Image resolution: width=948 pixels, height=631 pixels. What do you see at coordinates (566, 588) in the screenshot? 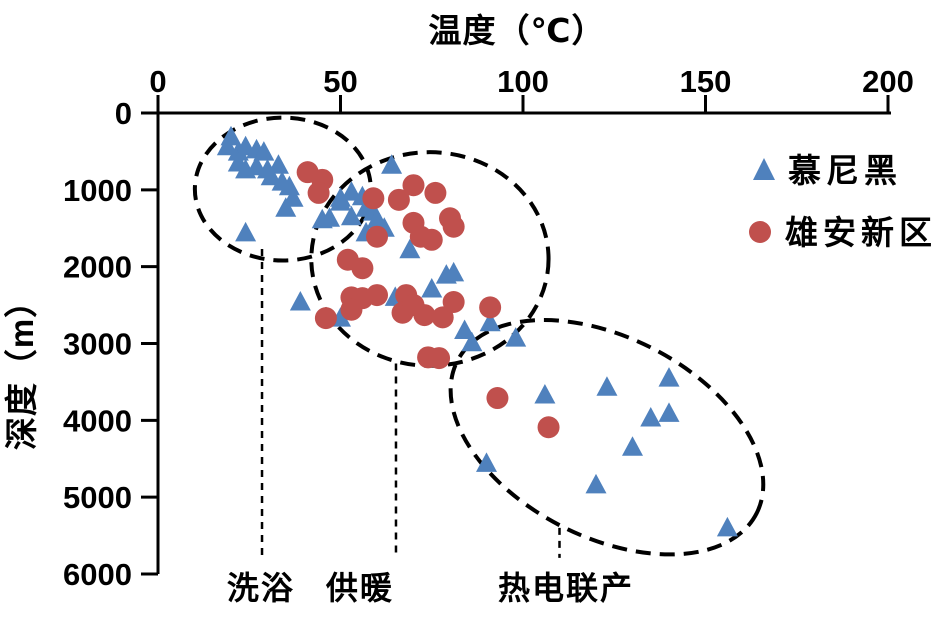
I see `cluster-label: 热电联产` at bounding box center [566, 588].